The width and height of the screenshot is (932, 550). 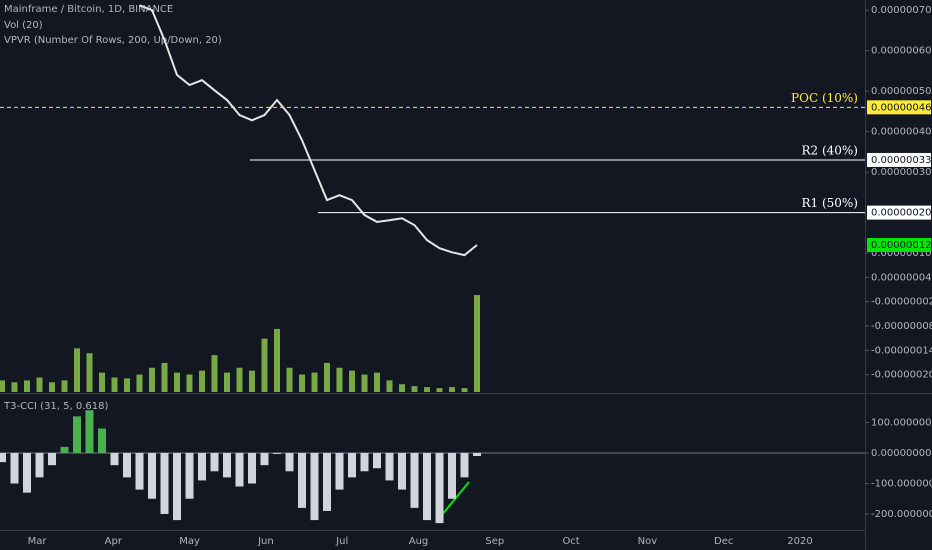 What do you see at coordinates (901, 483) in the screenshot?
I see `y-tick-label: -100.00000000` at bounding box center [901, 483].